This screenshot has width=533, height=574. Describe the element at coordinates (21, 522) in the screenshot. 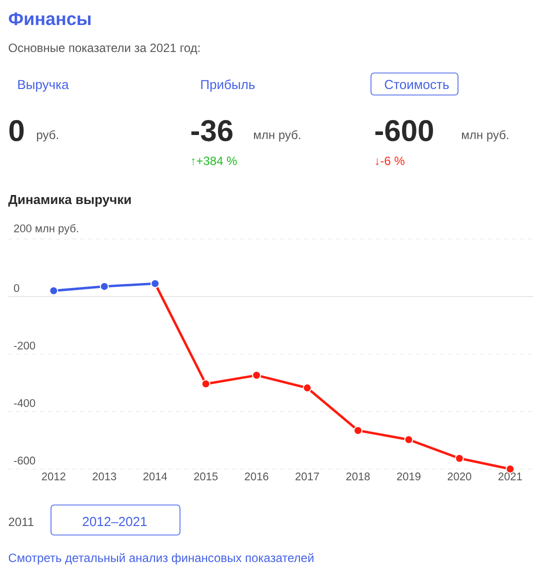

I see `text: 2011` at that location.